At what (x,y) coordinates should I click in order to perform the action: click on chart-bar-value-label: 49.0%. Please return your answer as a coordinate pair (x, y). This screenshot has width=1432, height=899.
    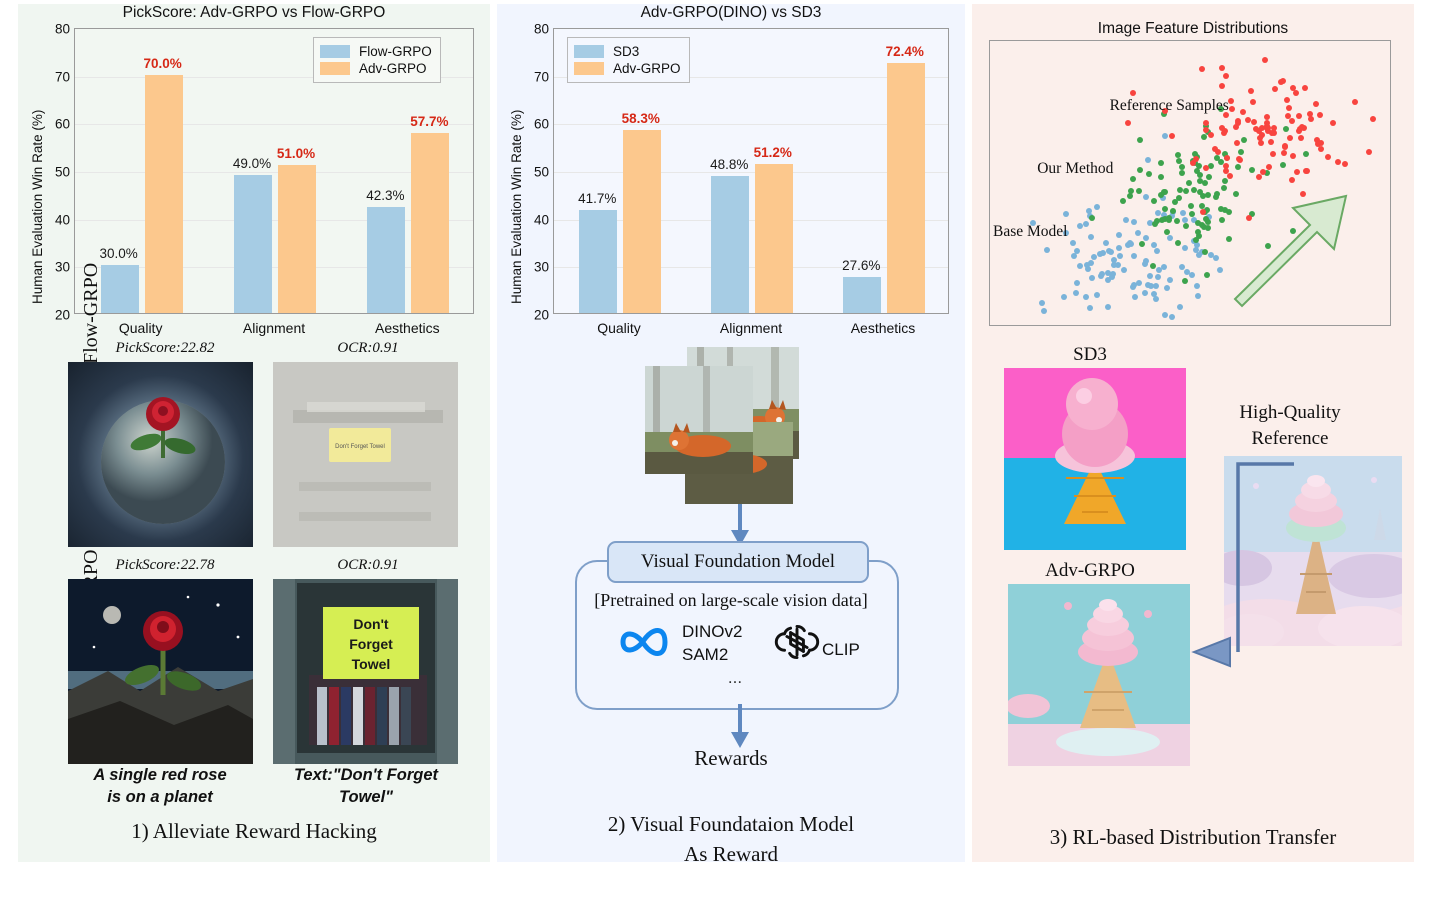
    Looking at the image, I should click on (252, 163).